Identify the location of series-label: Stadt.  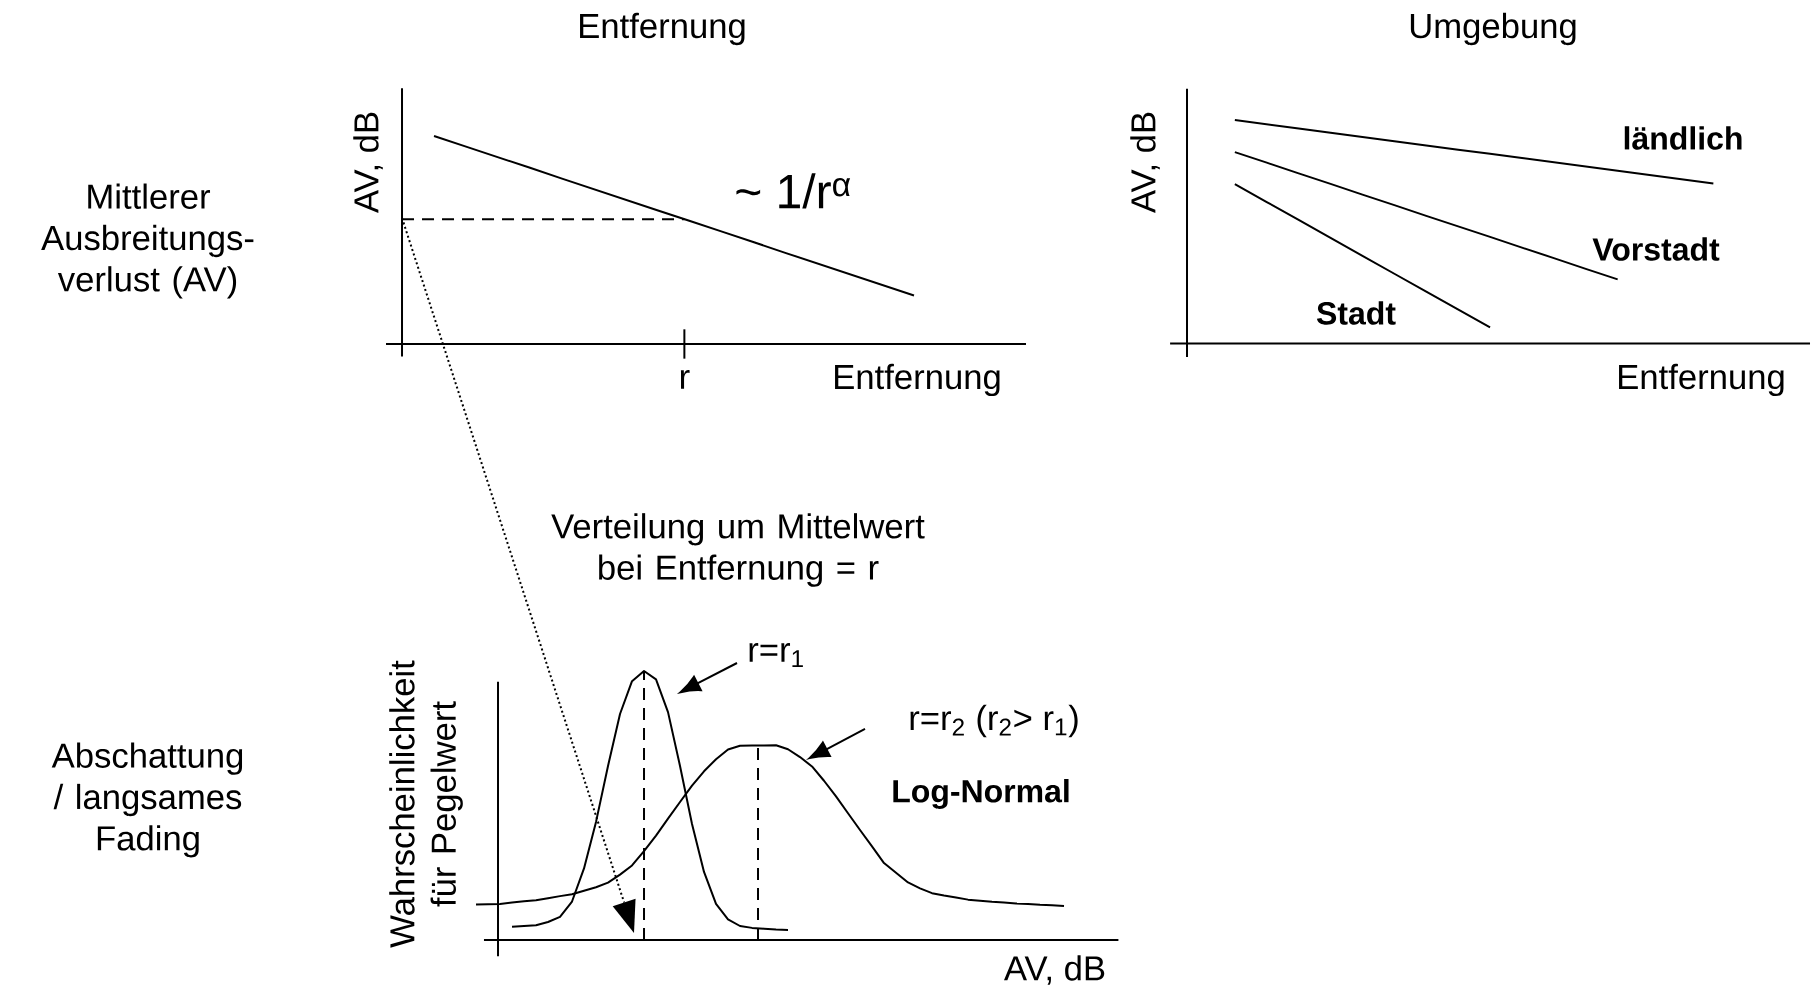
(1356, 313).